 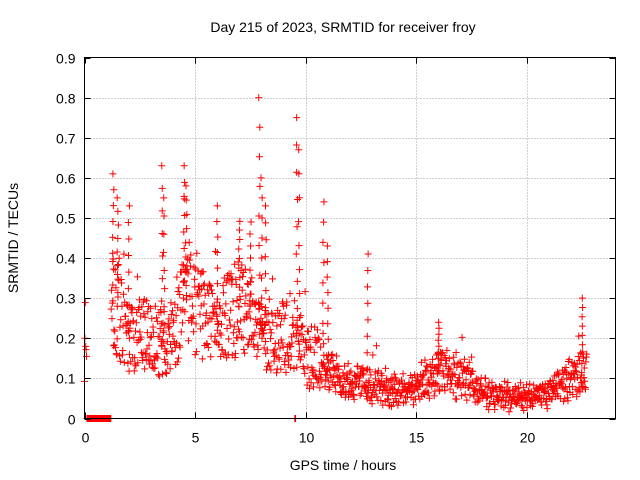 What do you see at coordinates (66, 259) in the screenshot?
I see `y-tick-label: 0.4` at bounding box center [66, 259].